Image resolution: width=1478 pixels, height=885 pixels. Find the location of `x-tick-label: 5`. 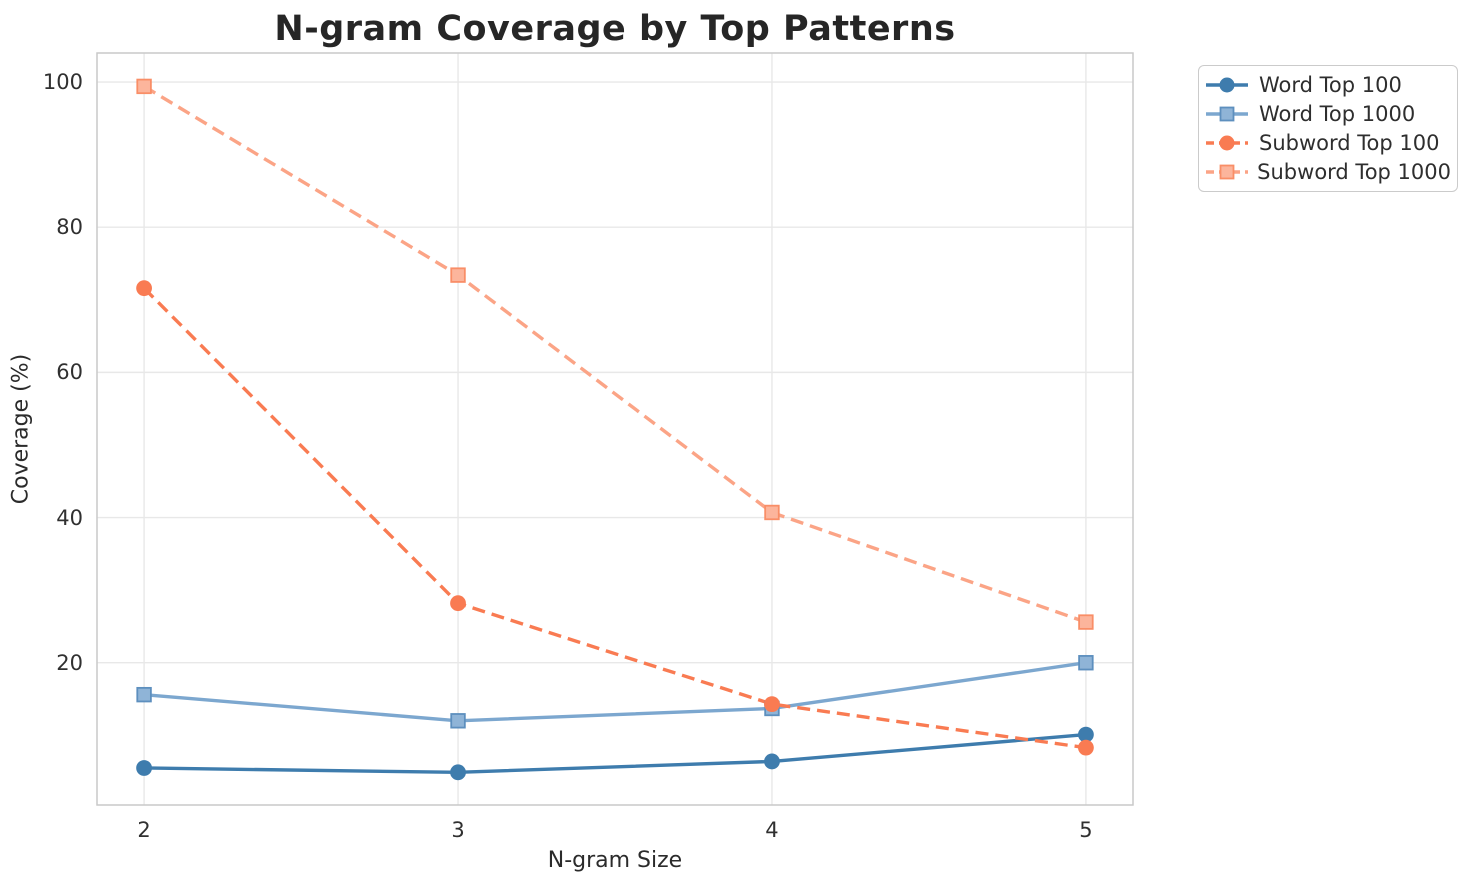

x-tick-label: 5 is located at coordinates (1086, 830).